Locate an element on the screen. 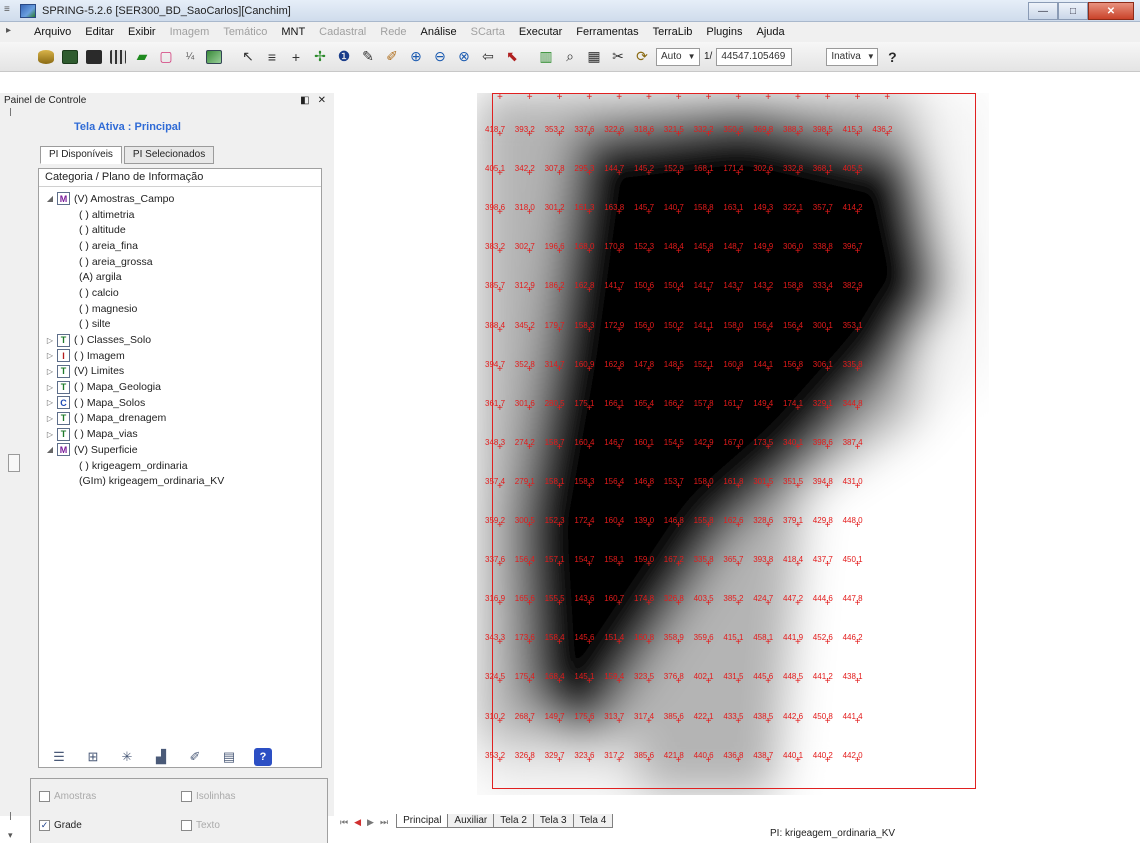 This screenshot has height=843, width=1140. info-icon: ❶ is located at coordinates (344, 56).